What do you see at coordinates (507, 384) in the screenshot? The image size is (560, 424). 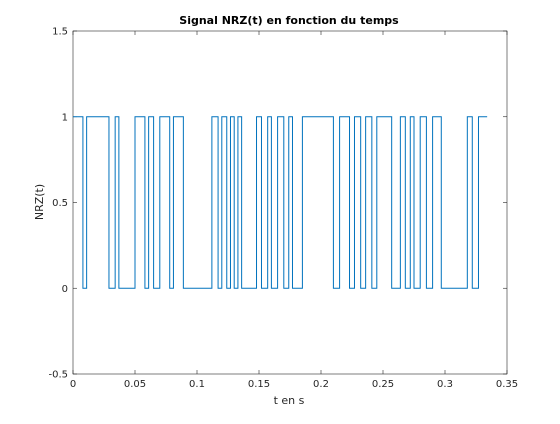 I see `x-tick-label: 0.35` at bounding box center [507, 384].